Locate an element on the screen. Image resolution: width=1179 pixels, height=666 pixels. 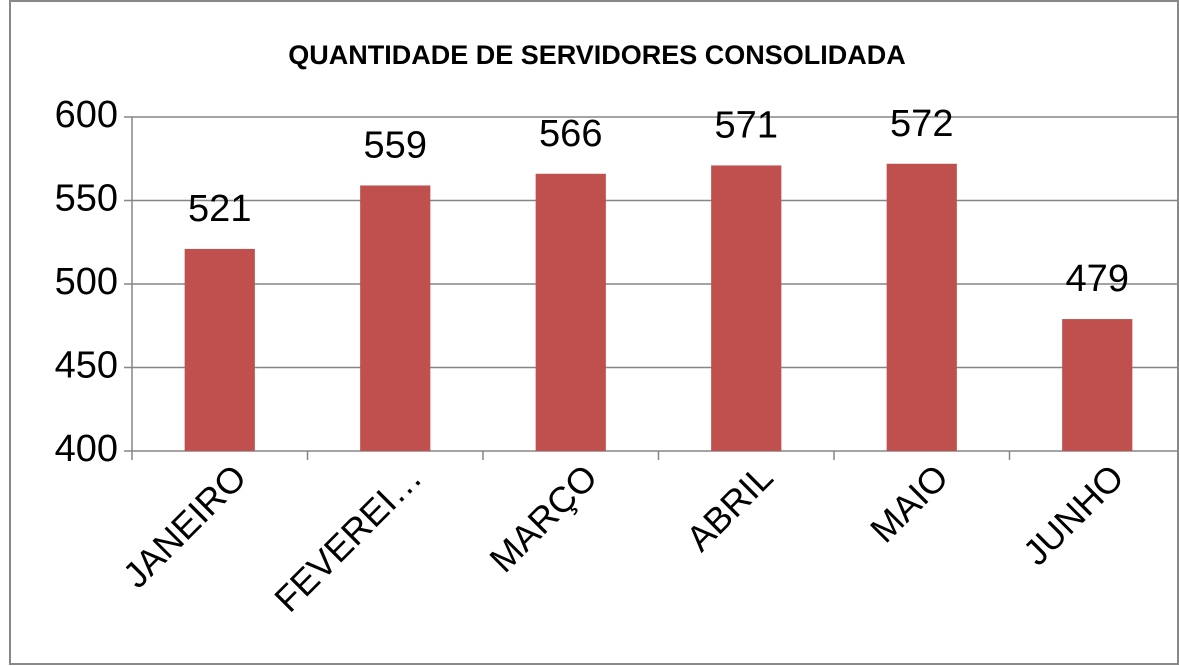
data-label: 566 is located at coordinates (570, 134).